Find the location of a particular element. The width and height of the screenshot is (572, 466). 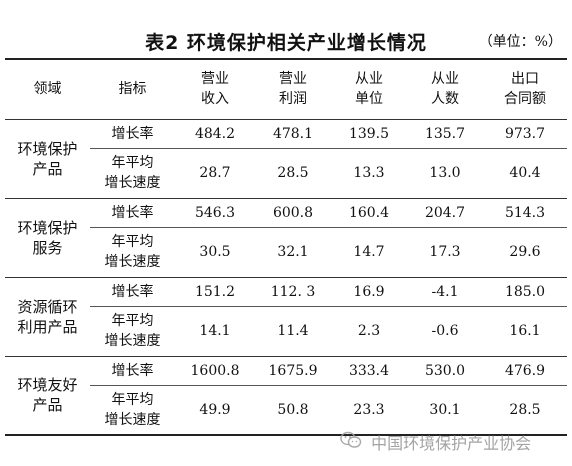

value-cell: -4.1 is located at coordinates (445, 292).